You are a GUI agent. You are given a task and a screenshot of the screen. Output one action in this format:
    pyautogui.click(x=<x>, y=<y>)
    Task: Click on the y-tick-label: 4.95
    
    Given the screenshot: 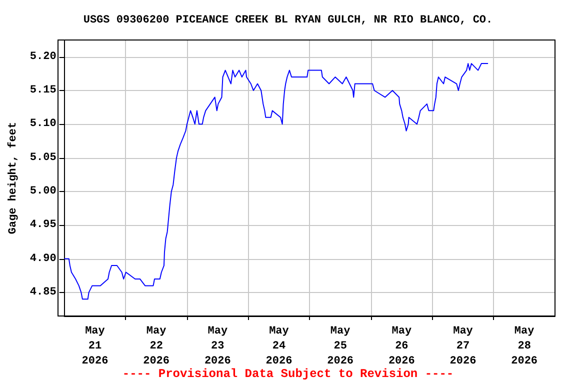 What is the action you would take?
    pyautogui.click(x=43, y=225)
    